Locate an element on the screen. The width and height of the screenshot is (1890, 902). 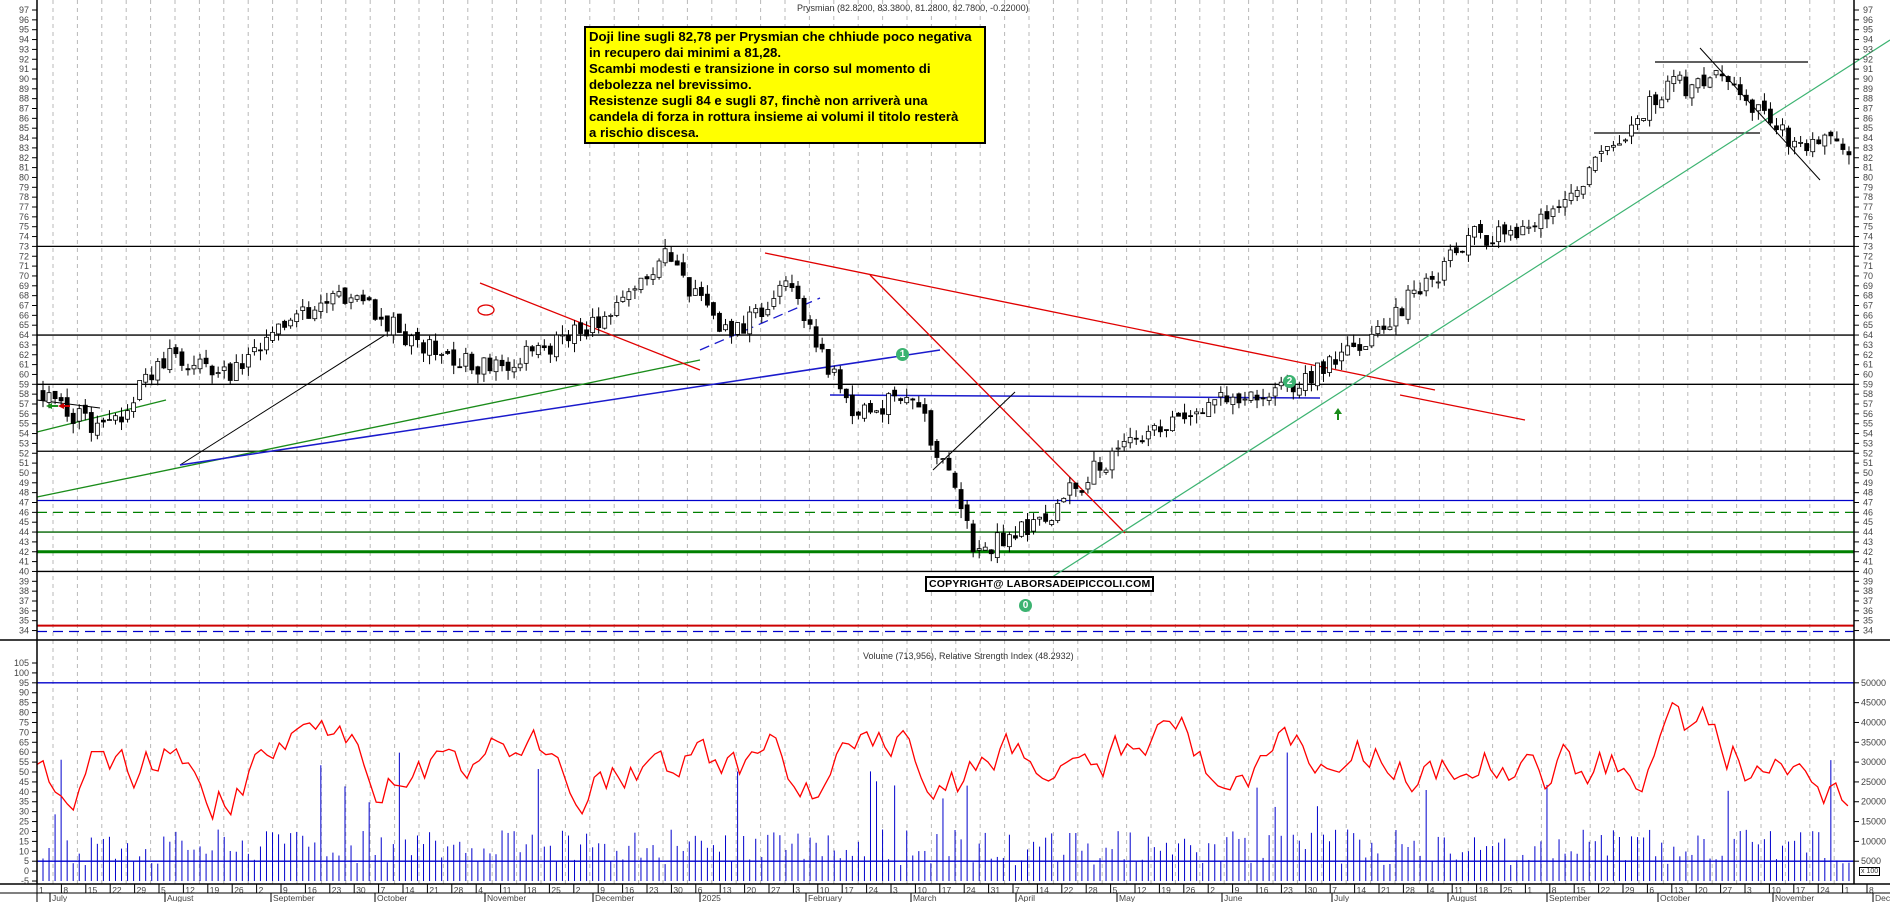
svg-text: 19 is located at coordinates (215, 890).